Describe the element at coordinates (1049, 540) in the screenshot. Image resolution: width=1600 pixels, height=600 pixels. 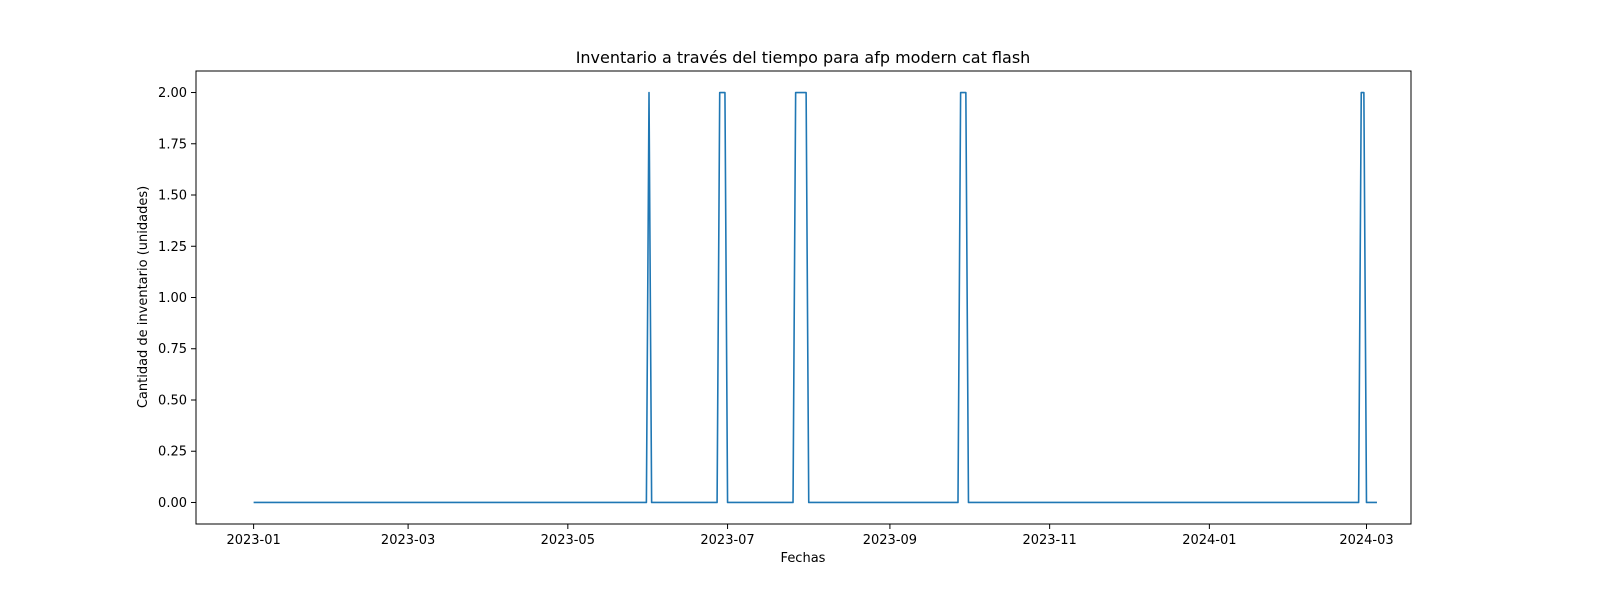
I see `x-tick-label: 2023-11` at that location.